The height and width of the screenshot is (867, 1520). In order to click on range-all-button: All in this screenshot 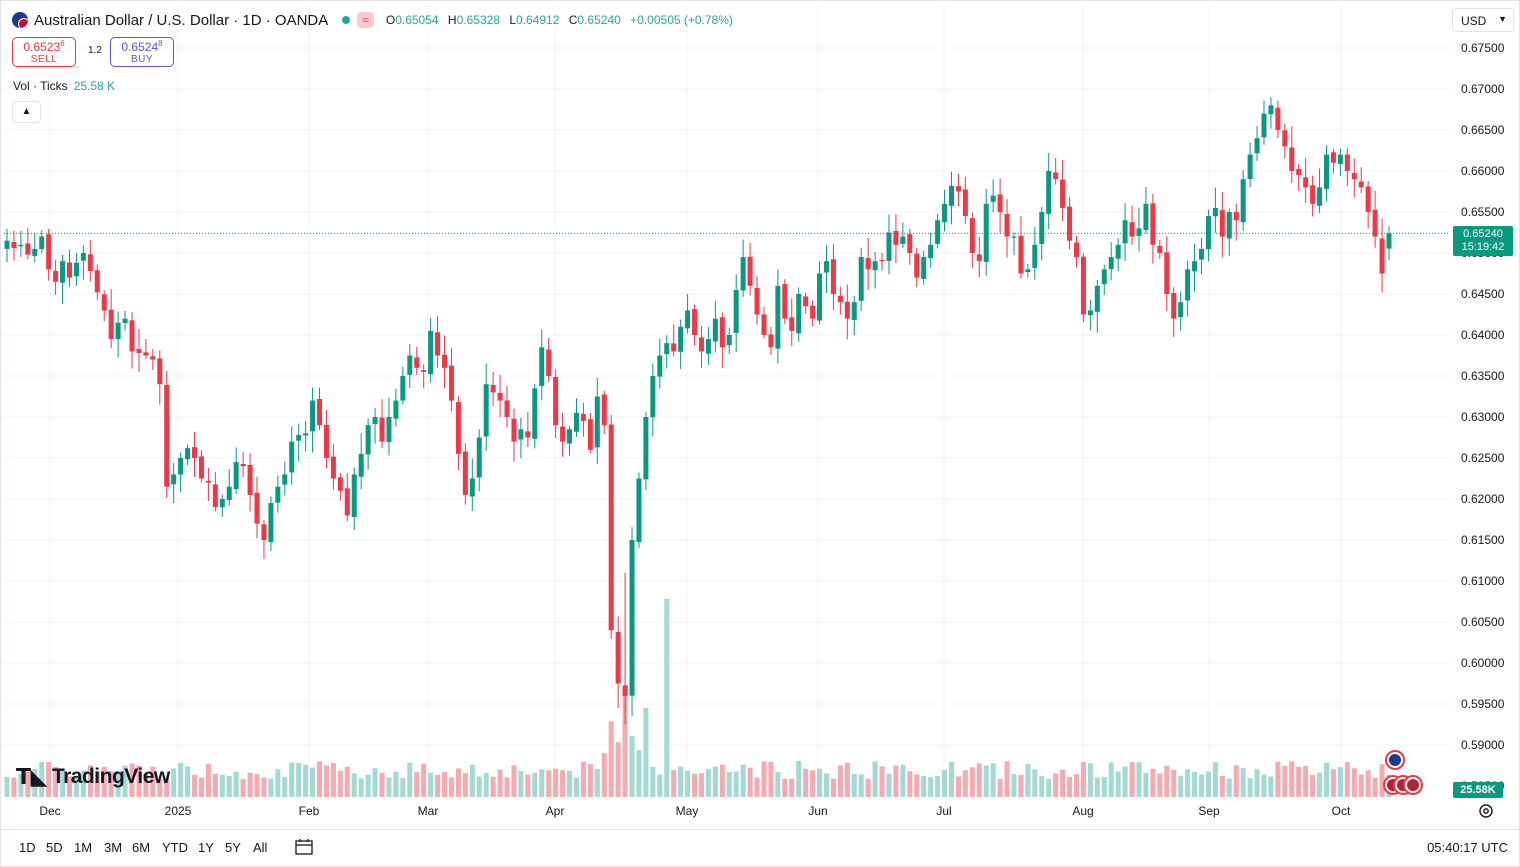, I will do `click(260, 847)`.